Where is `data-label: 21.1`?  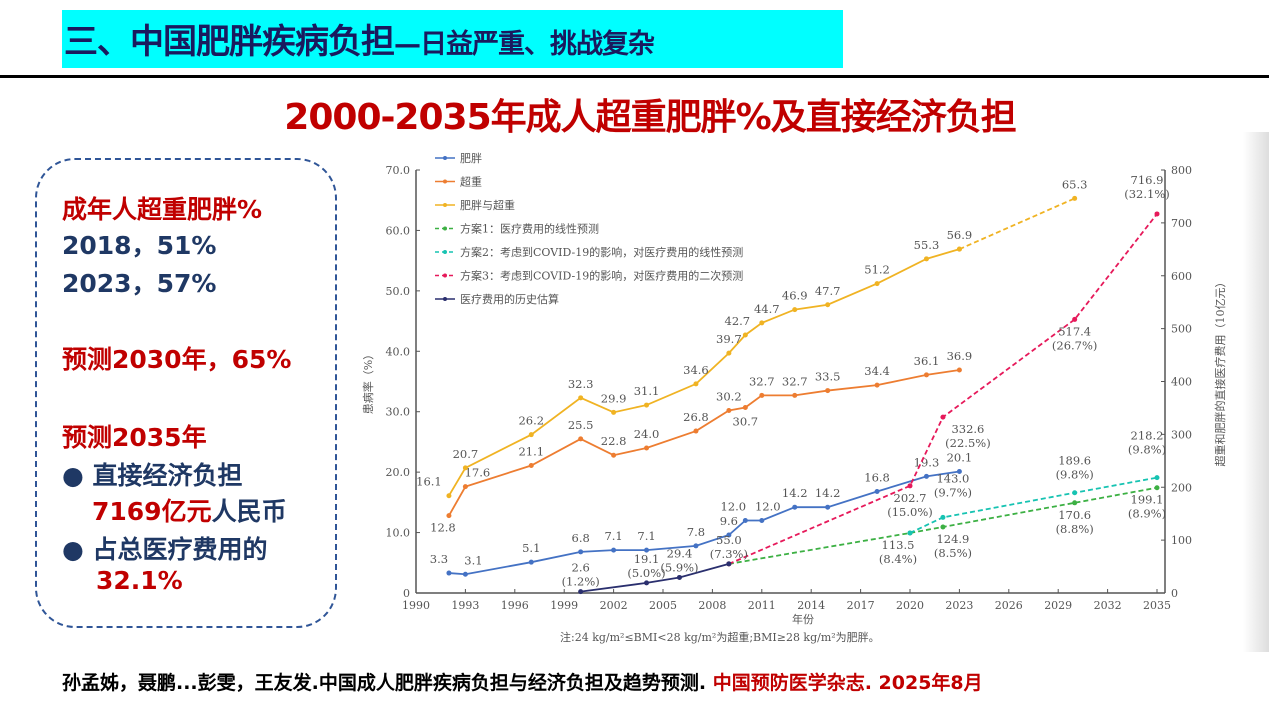 data-label: 21.1 is located at coordinates (531, 451).